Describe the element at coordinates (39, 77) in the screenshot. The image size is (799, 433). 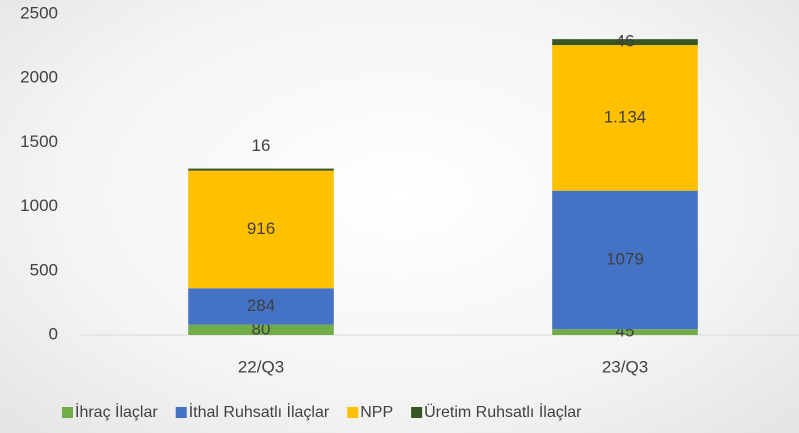
I see `y-tick-label: 2000` at that location.